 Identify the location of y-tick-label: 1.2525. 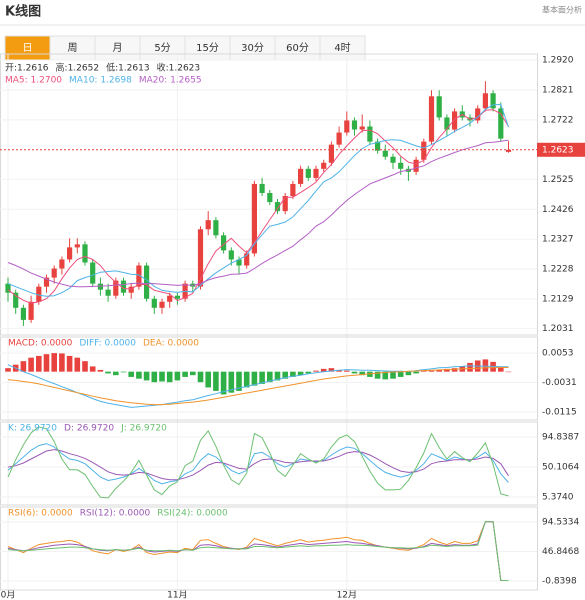
(558, 180).